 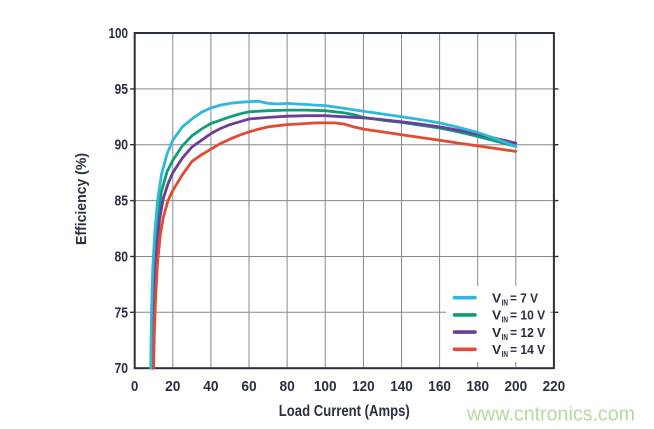 What do you see at coordinates (122, 146) in the screenshot?
I see `svg-text: 90` at bounding box center [122, 146].